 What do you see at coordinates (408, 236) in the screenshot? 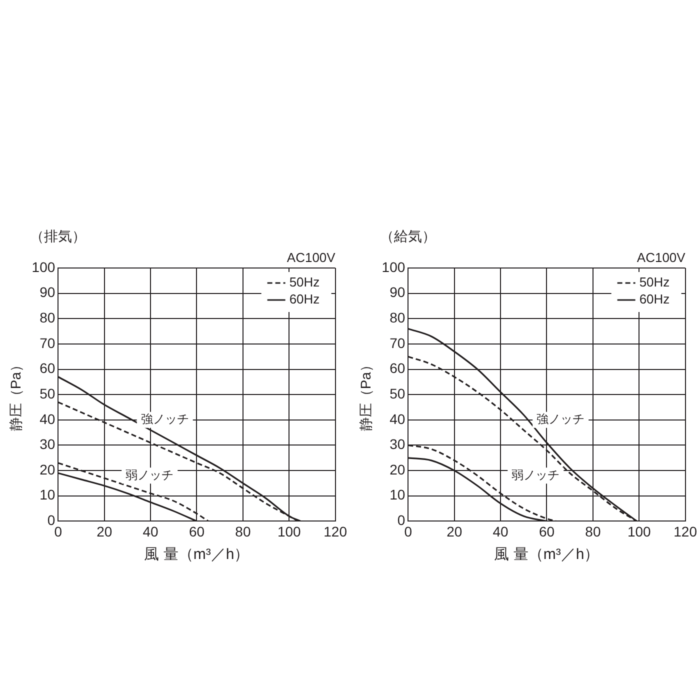
I see `chart-title: （給気）` at bounding box center [408, 236].